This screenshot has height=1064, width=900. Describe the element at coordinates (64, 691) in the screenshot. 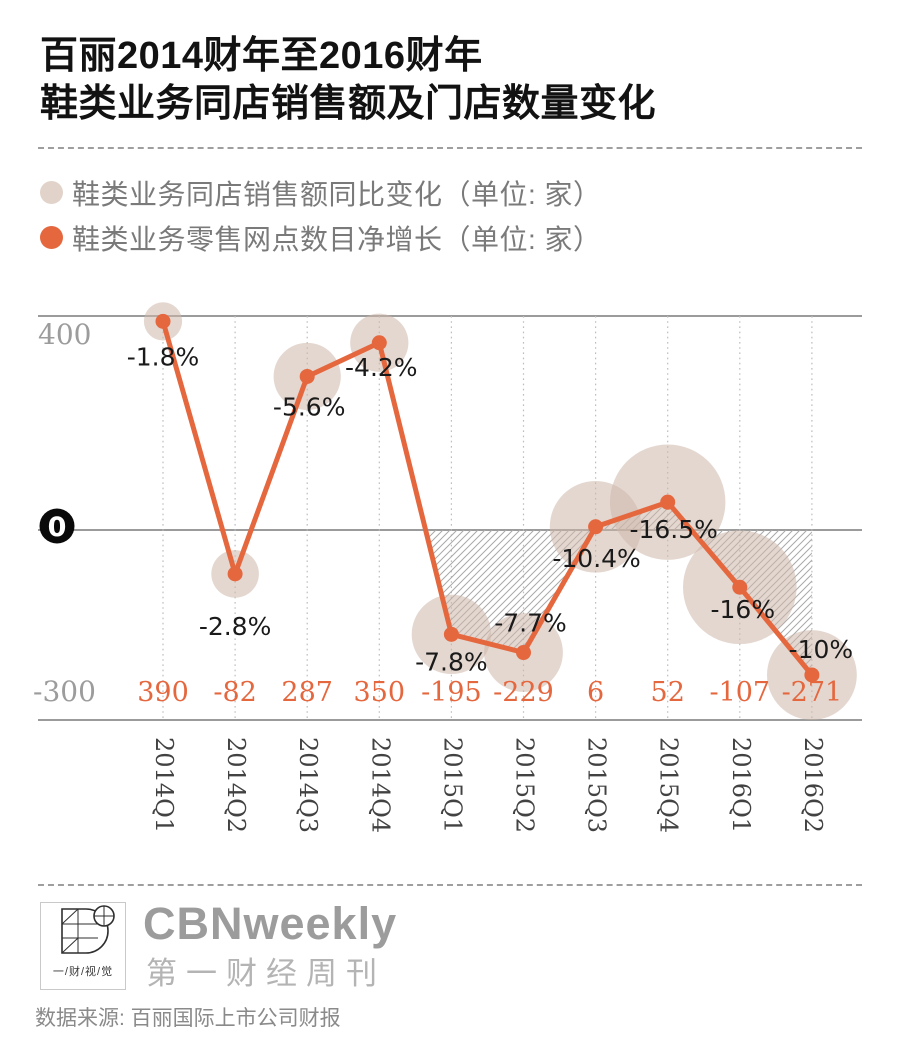

I see `y-tick-label: -300` at that location.